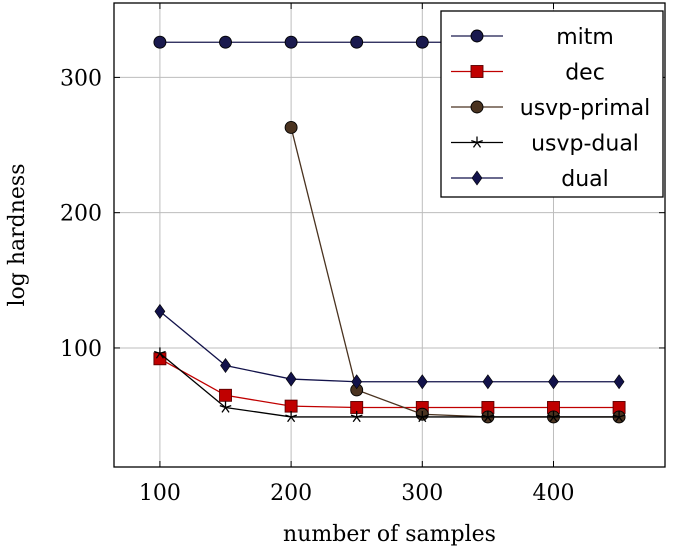  I want to click on series-usvp-dual, so click(389, 385).